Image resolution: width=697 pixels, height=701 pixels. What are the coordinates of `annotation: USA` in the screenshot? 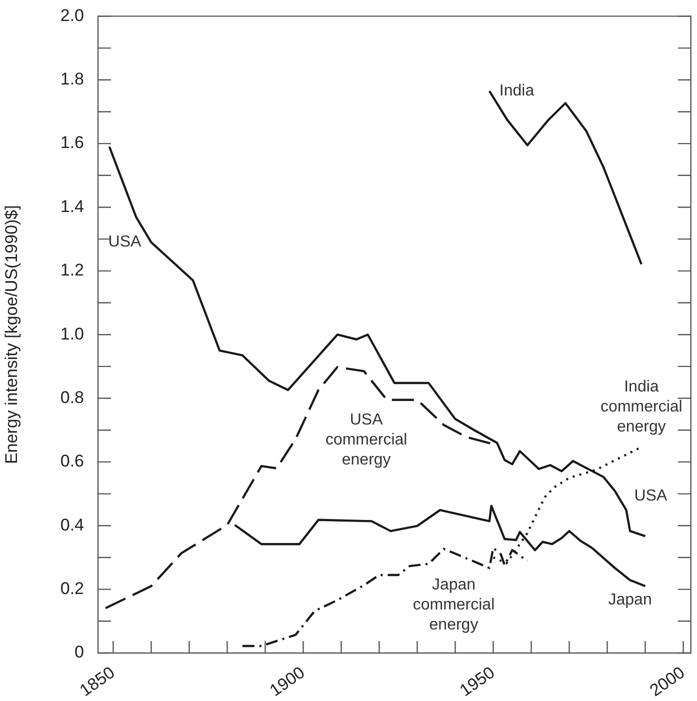 It's located at (651, 495).